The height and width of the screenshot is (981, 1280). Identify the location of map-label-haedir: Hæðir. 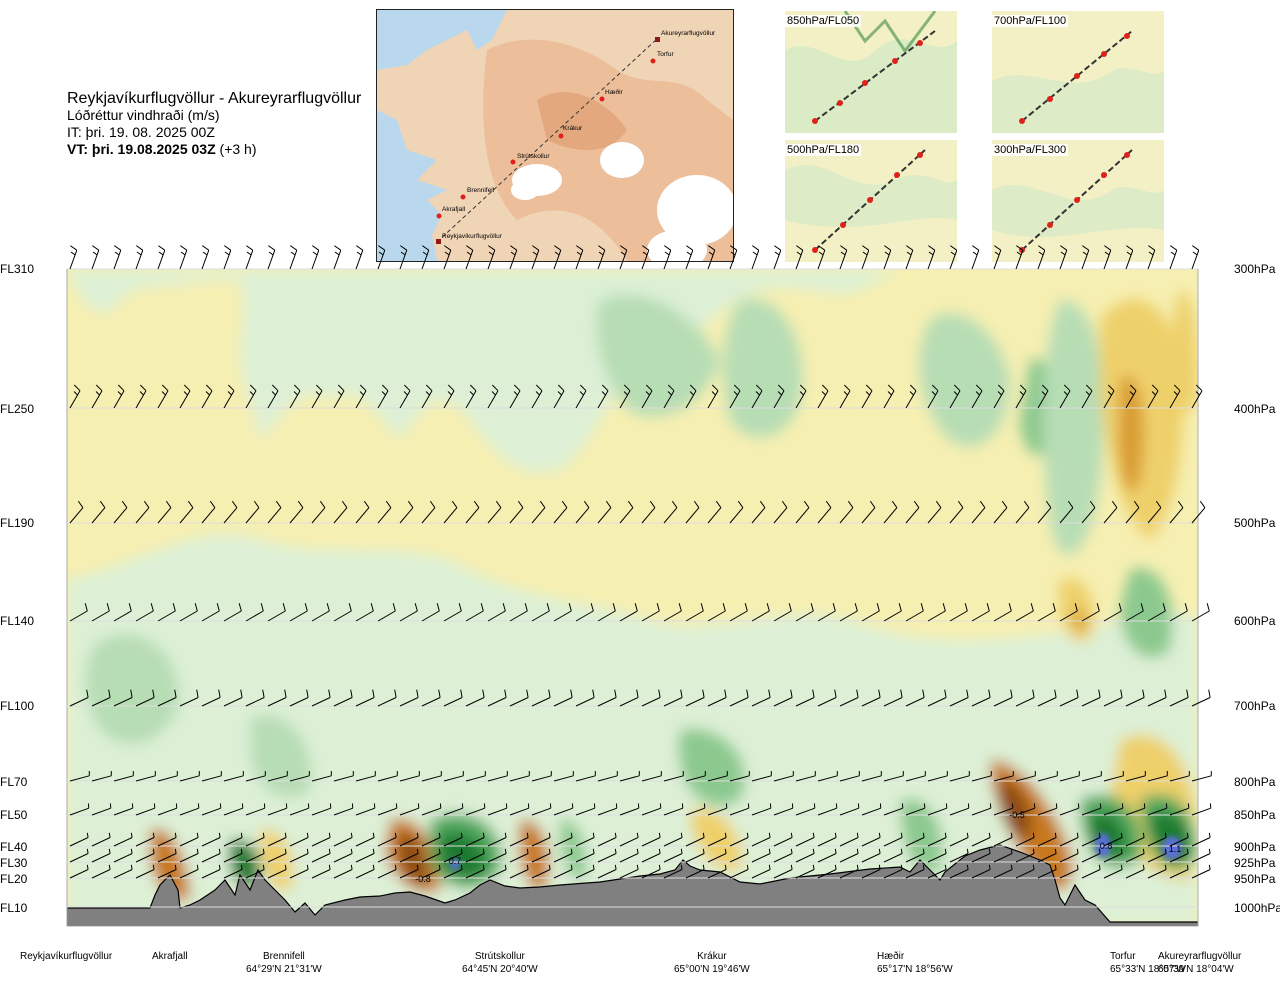
(614, 92).